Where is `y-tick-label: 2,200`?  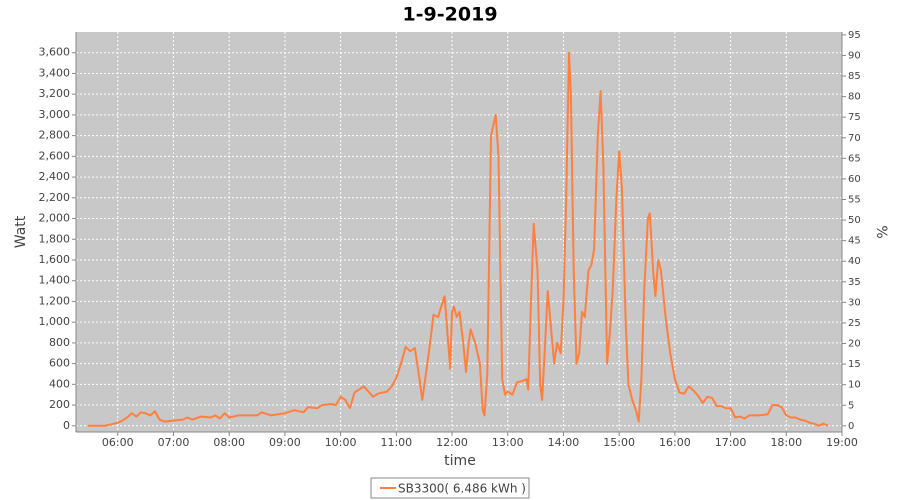
y-tick-label: 2,200 is located at coordinates (55, 197).